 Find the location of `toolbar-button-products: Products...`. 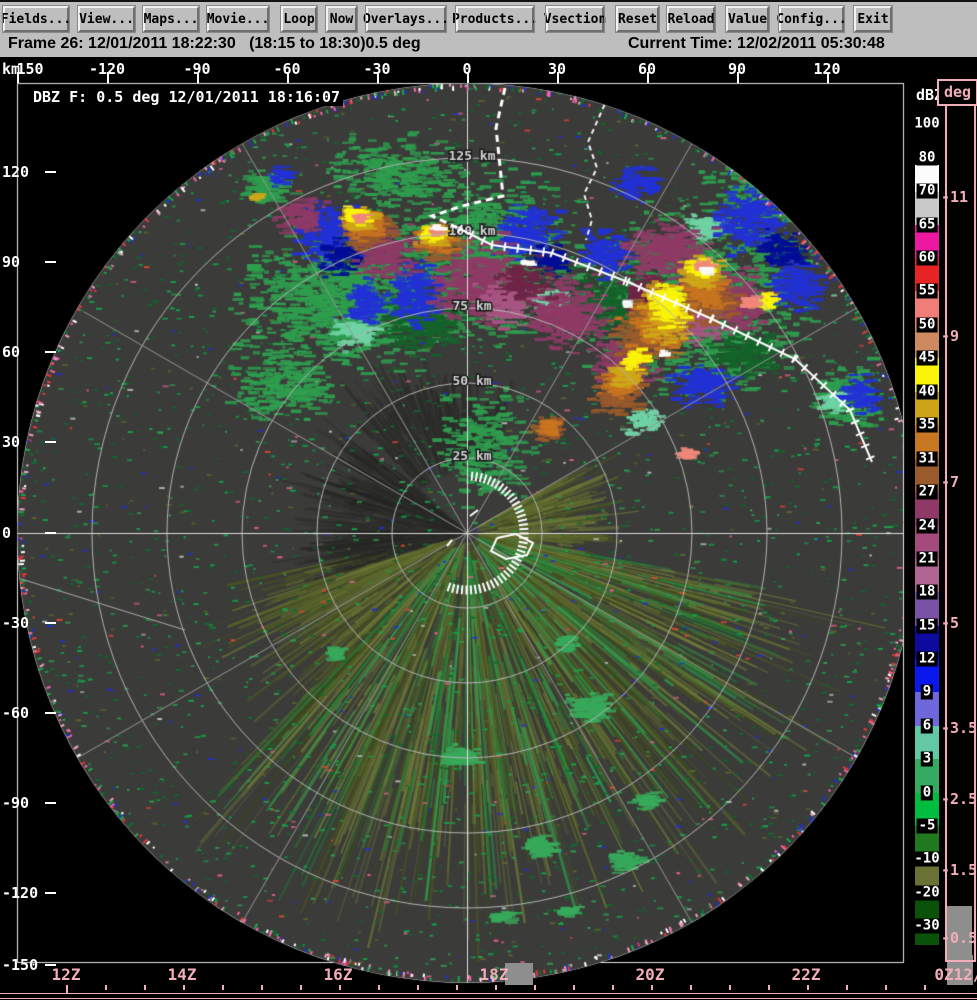

toolbar-button-products: Products... is located at coordinates (495, 19).